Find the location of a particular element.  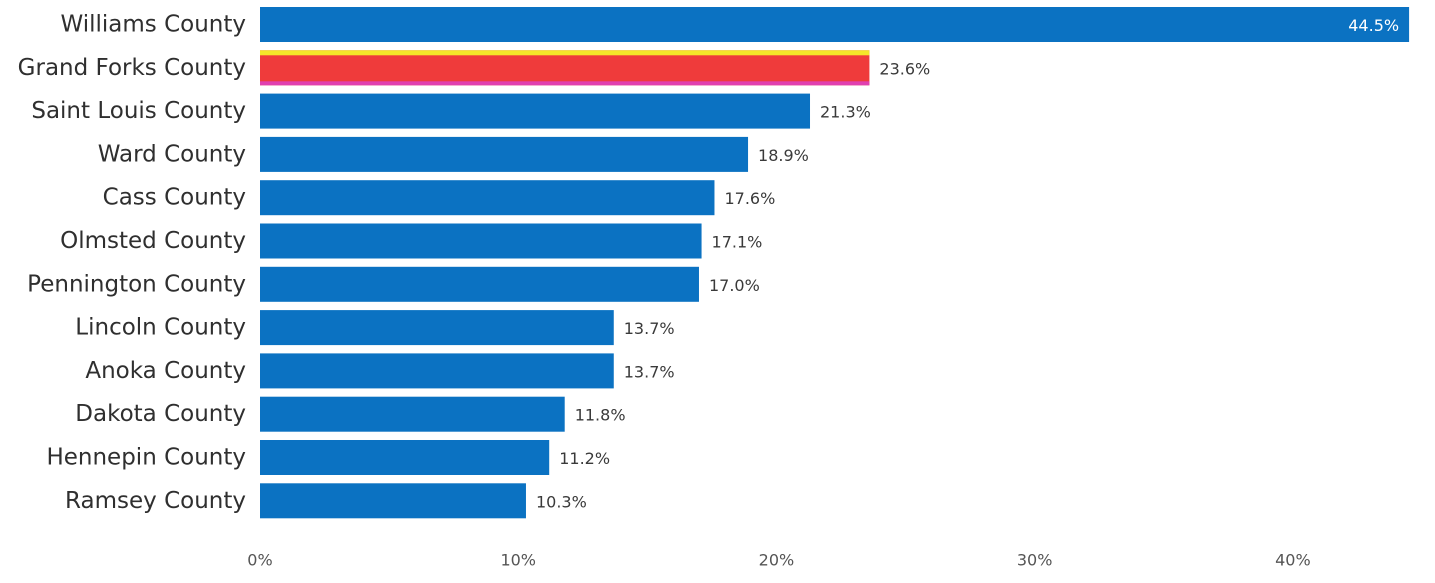

category-label: Dakota County is located at coordinates (160, 414).